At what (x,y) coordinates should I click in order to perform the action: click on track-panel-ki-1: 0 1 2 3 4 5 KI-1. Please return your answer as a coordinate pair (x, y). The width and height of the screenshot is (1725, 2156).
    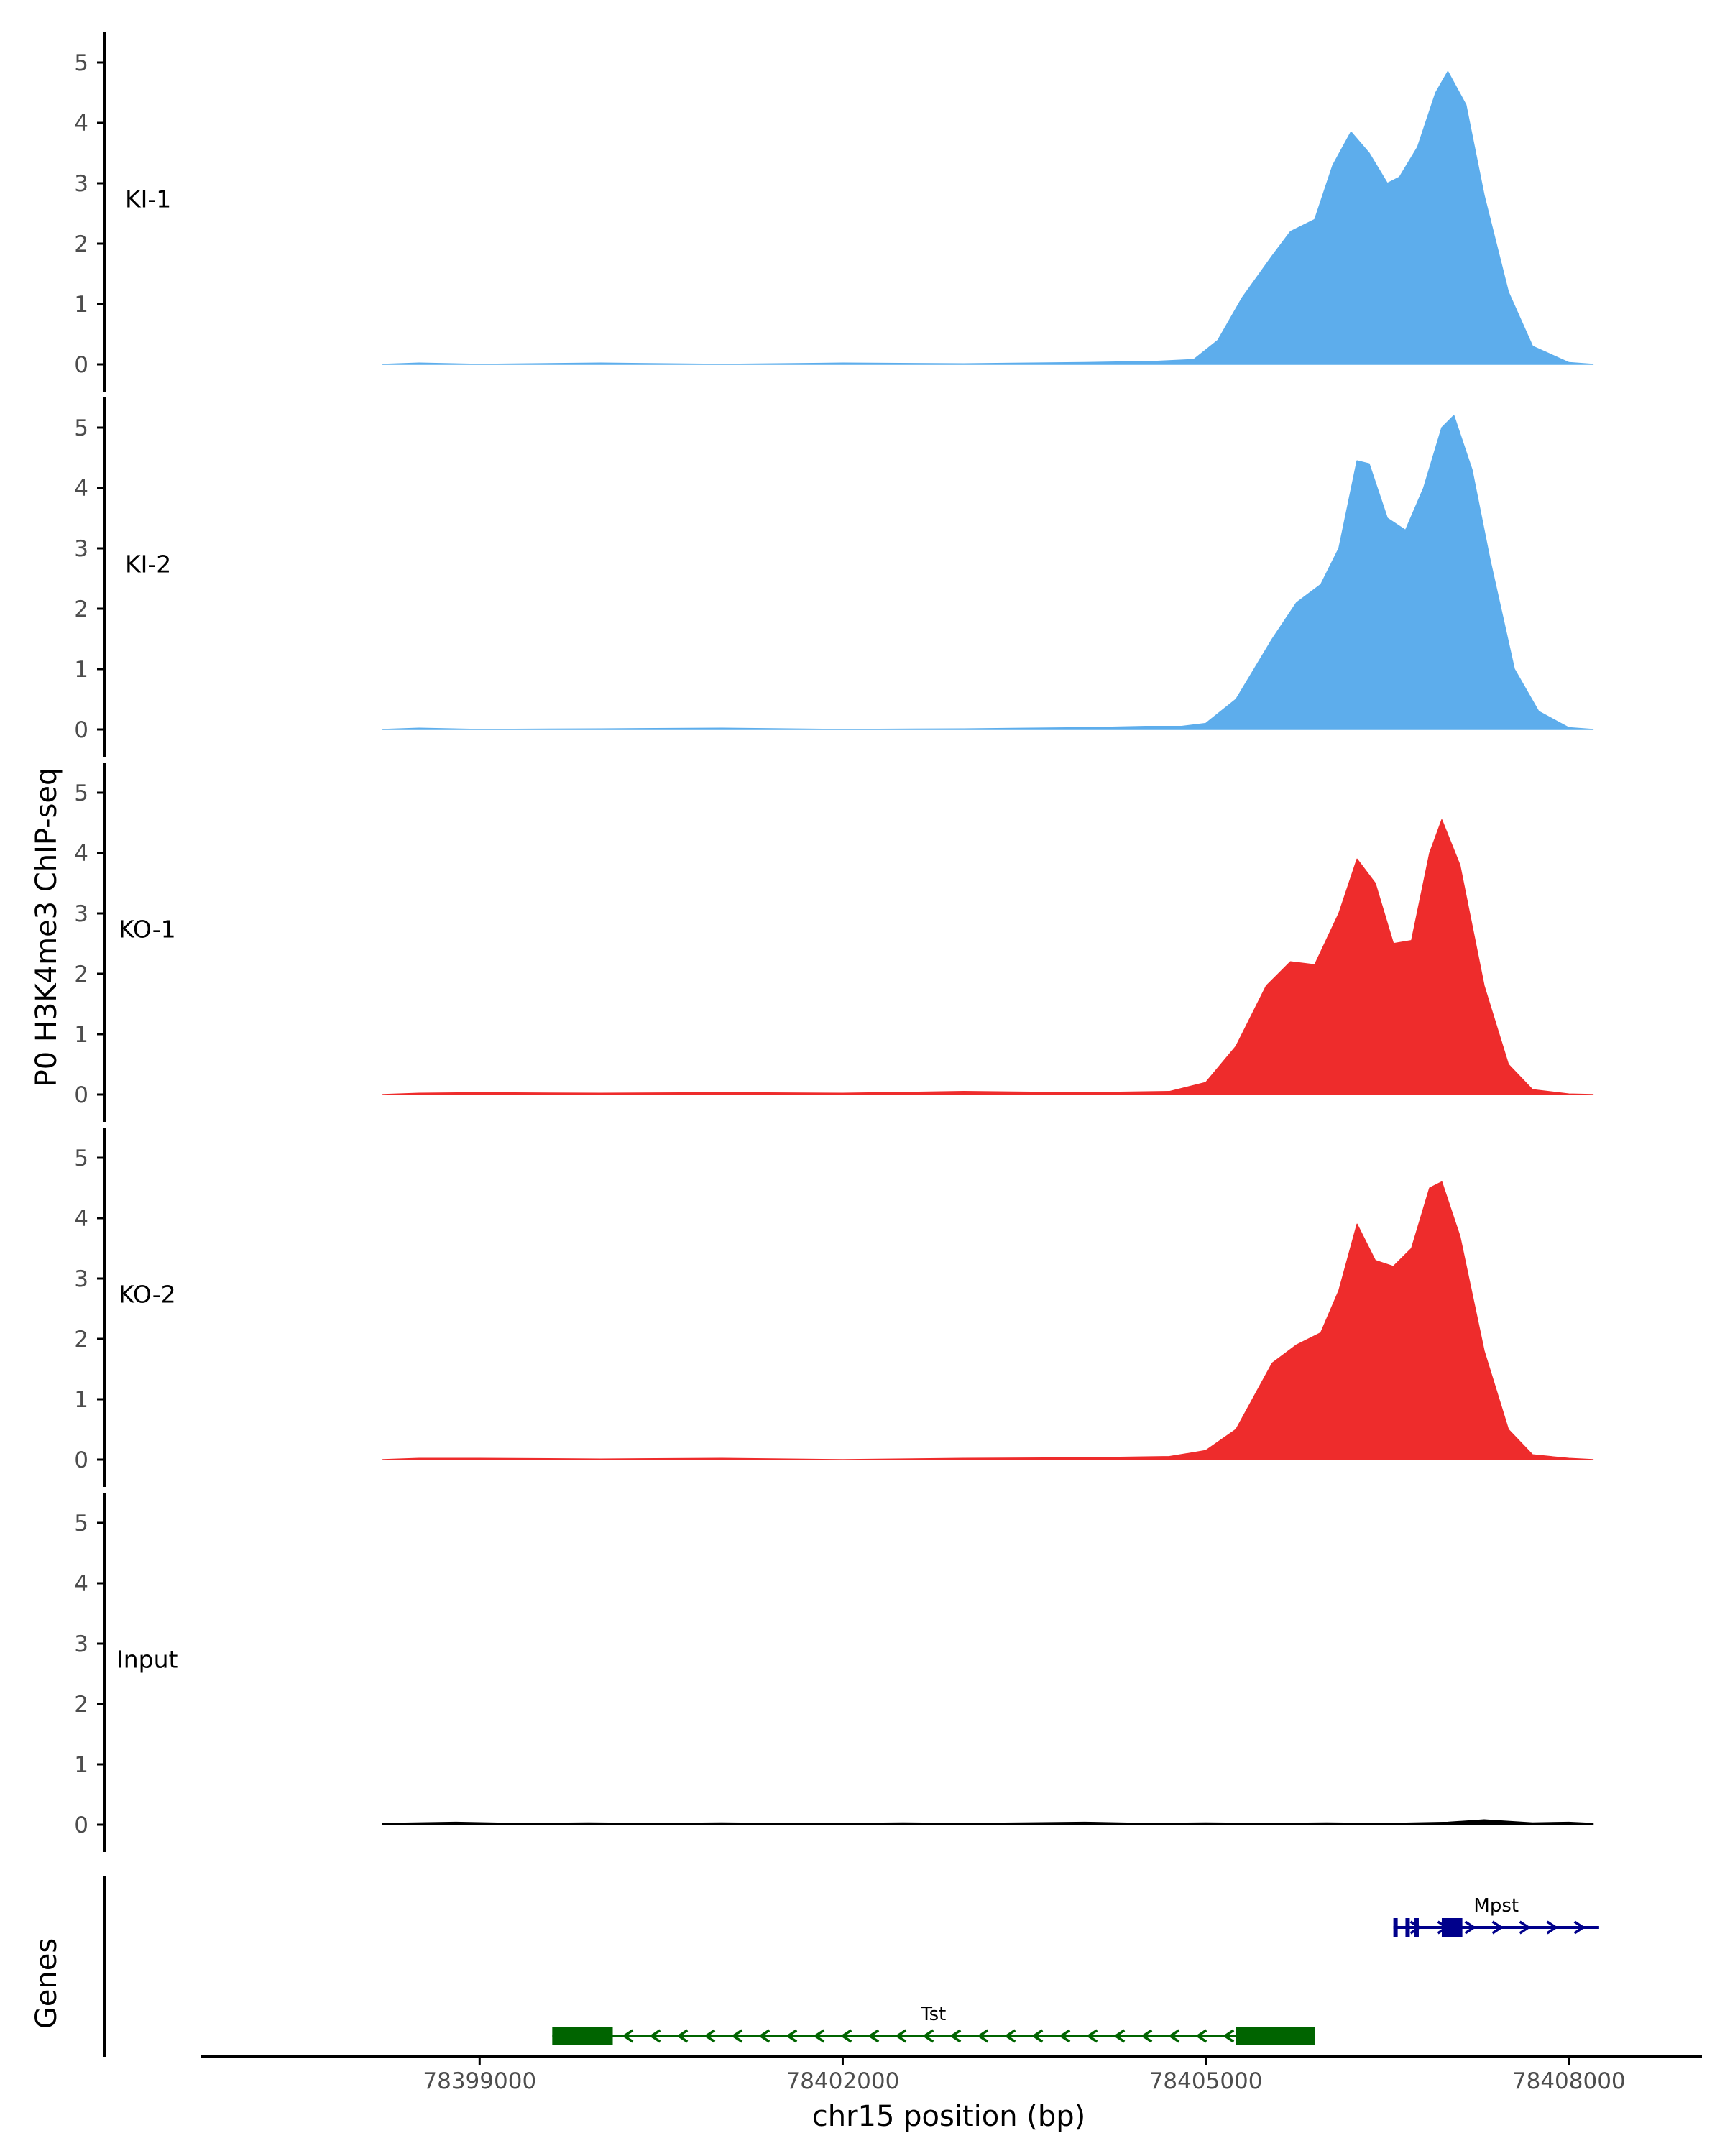
    Looking at the image, I should click on (834, 212).